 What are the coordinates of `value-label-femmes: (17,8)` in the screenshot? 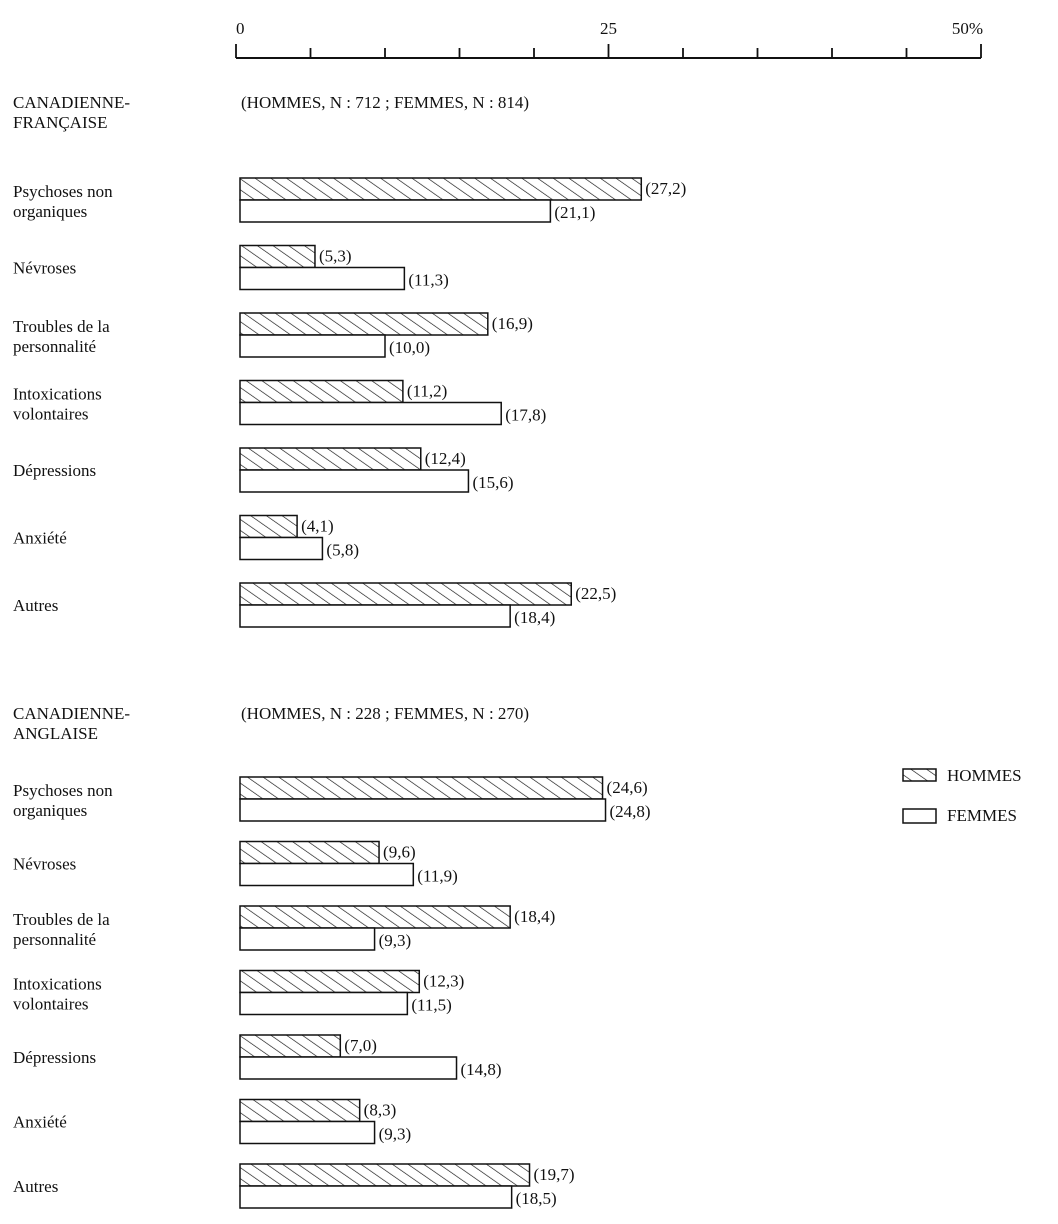 It's located at (525, 415).